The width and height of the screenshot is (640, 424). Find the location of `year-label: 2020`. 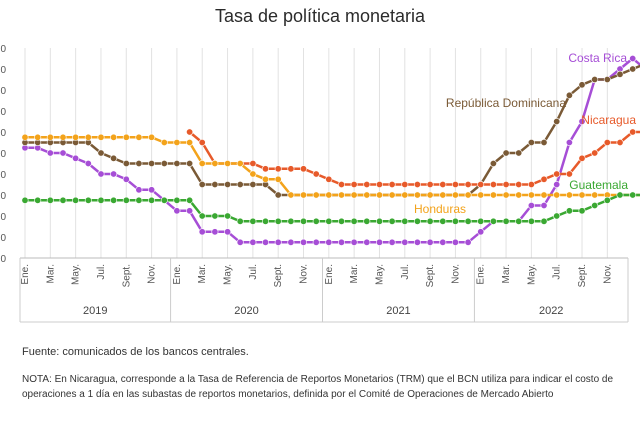

year-label: 2020 is located at coordinates (246, 311).